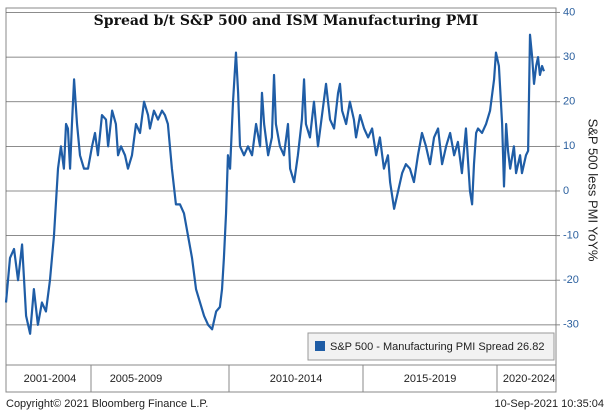 The image size is (612, 417). I want to click on x-tick-label: 2001-2004, so click(50, 379).